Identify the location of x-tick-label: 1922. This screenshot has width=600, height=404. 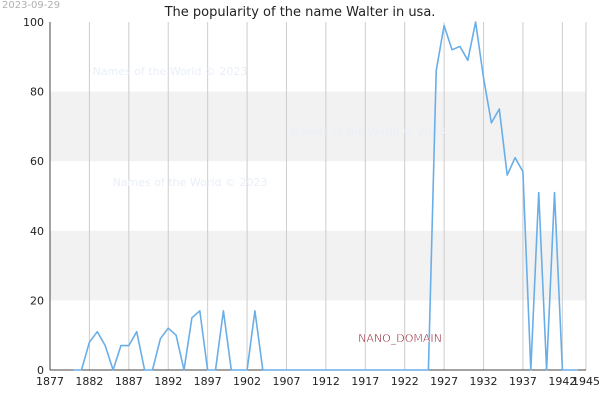
(405, 381).